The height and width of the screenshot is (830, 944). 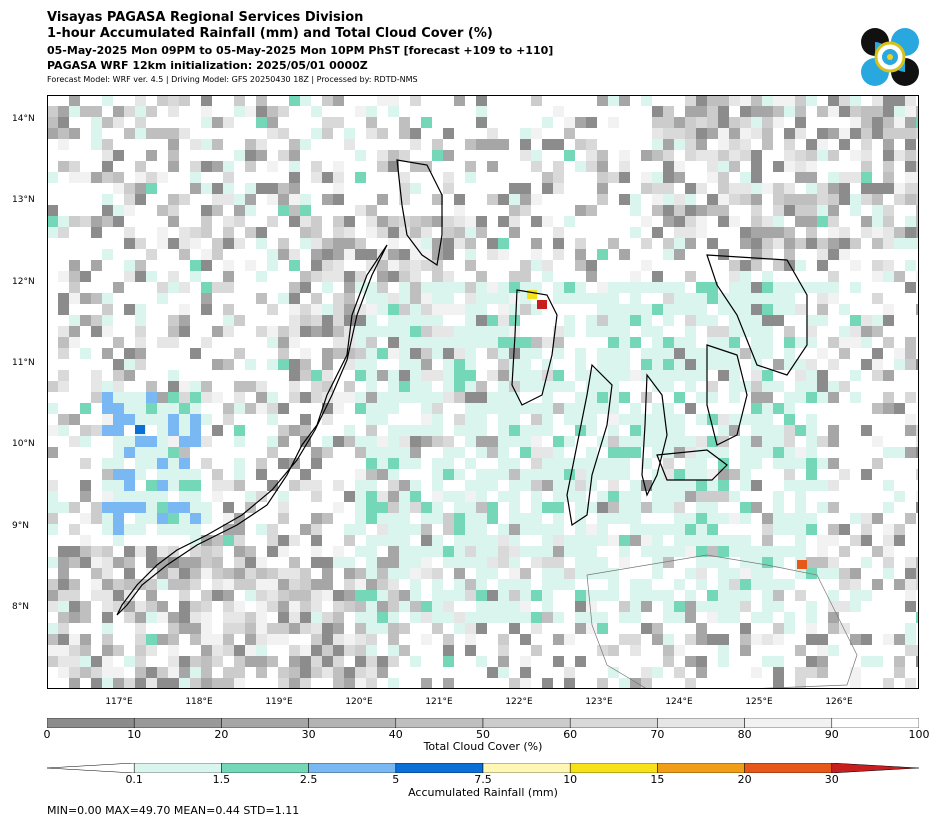 What do you see at coordinates (483, 792) in the screenshot?
I see `rainfall-legend-title: Accumulated Rainfall (mm)` at bounding box center [483, 792].